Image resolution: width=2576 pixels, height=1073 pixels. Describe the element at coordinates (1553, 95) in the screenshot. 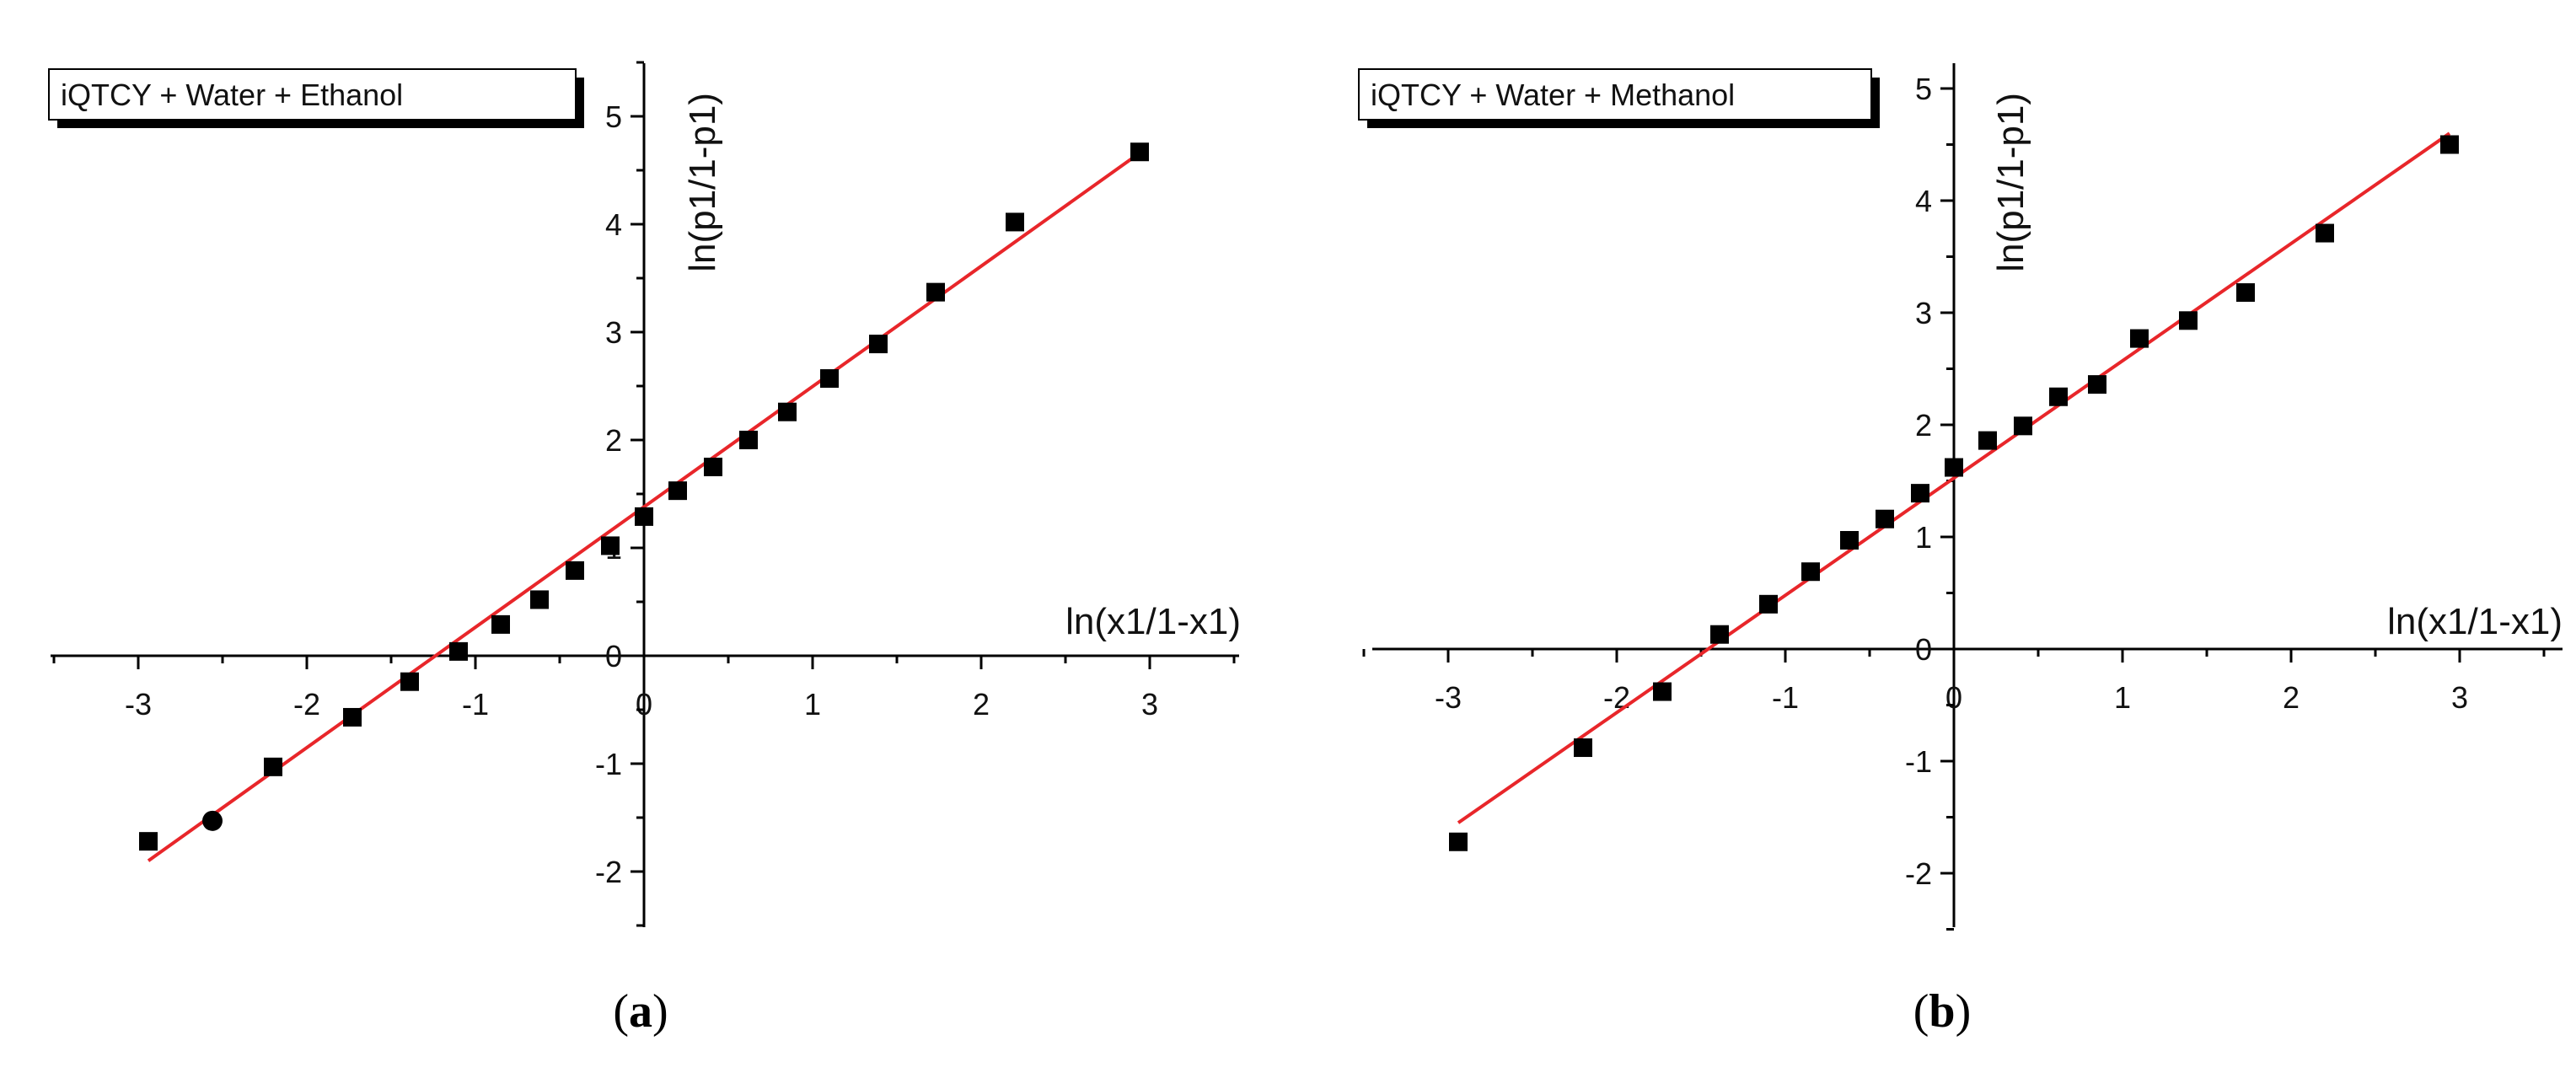

I see `legend-label: iQTCY + Water + Methanol` at that location.